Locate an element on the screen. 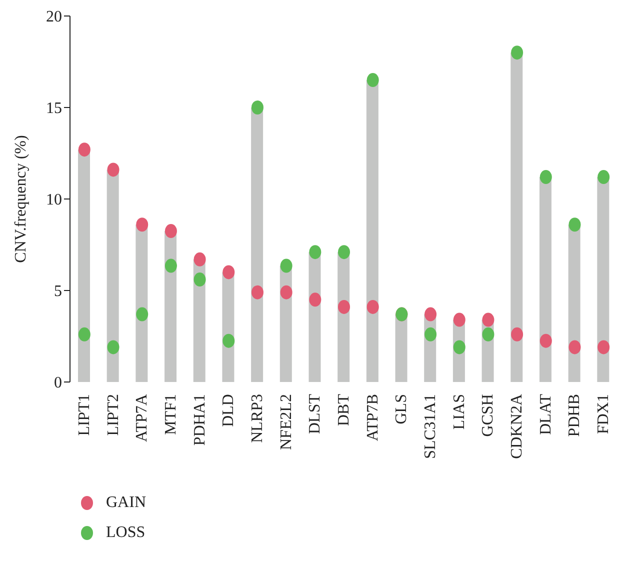 The height and width of the screenshot is (566, 634). x-tick-label: LIPT2 is located at coordinates (113, 415).